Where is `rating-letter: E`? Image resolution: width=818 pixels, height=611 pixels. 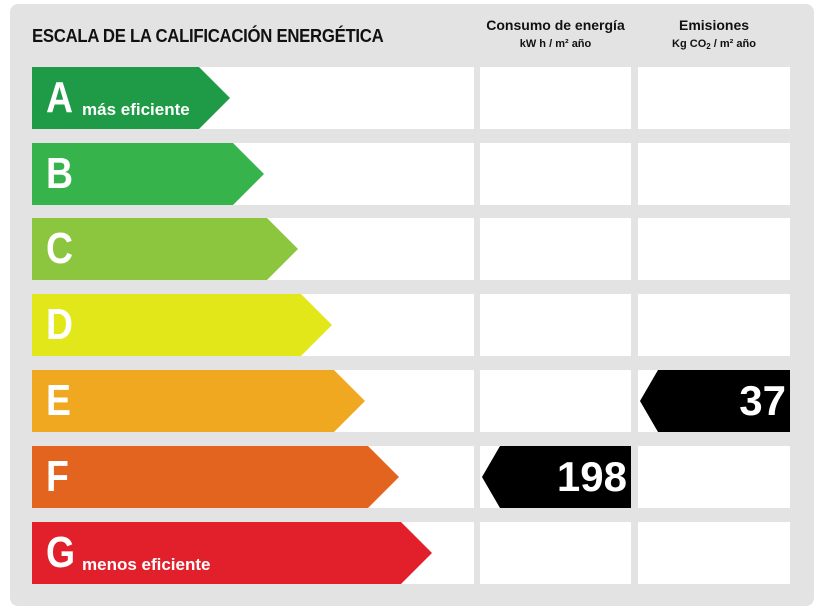 rating-letter: E is located at coordinates (58, 400).